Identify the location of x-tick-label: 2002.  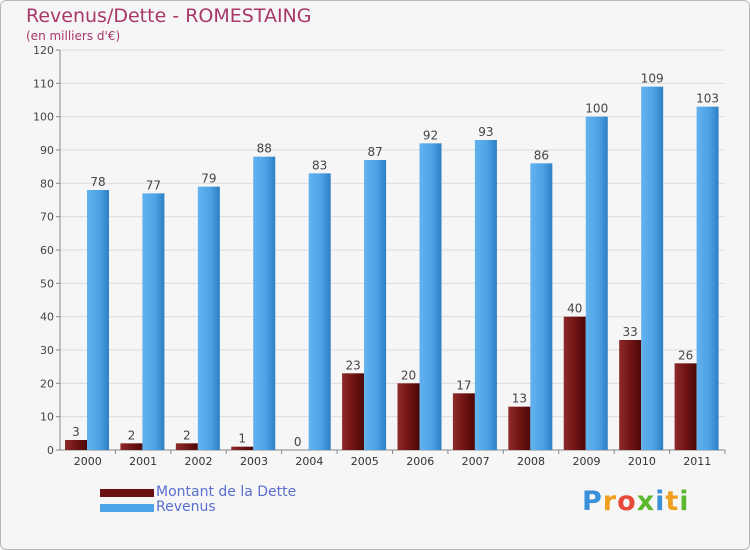
(199, 461).